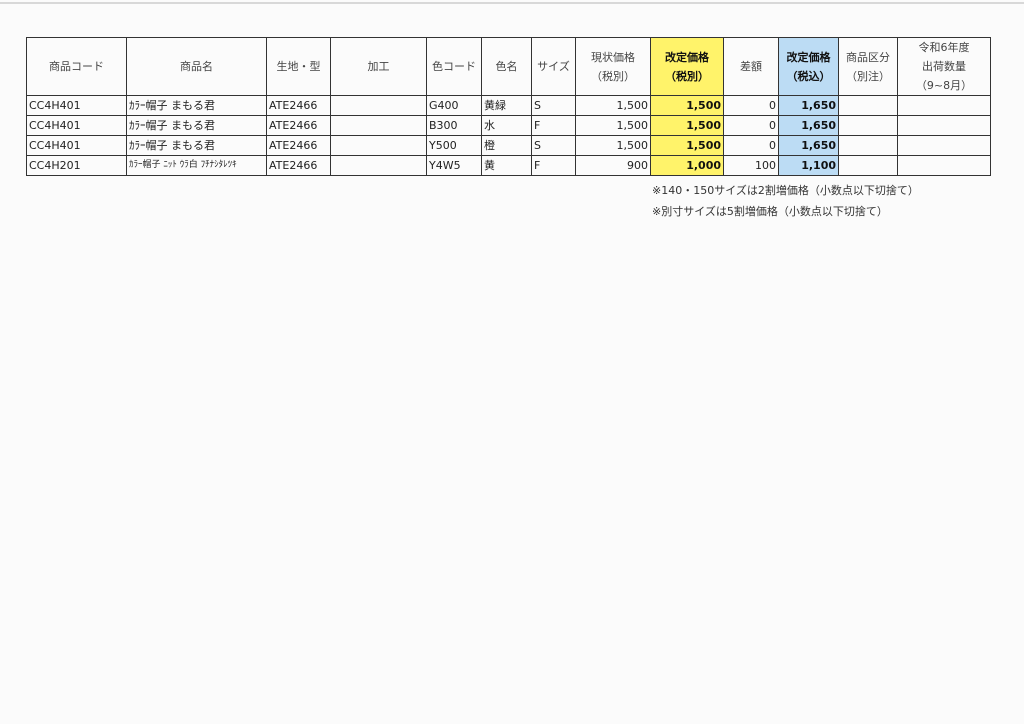  I want to click on column-header: 改定価格 （税別）, so click(687, 66).